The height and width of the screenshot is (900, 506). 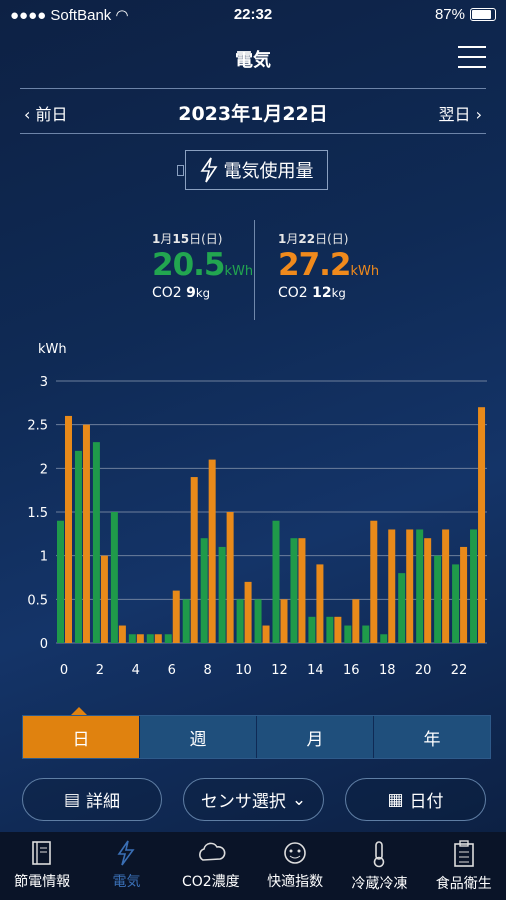 What do you see at coordinates (212, 851) in the screenshot?
I see `cloud-icon` at bounding box center [212, 851].